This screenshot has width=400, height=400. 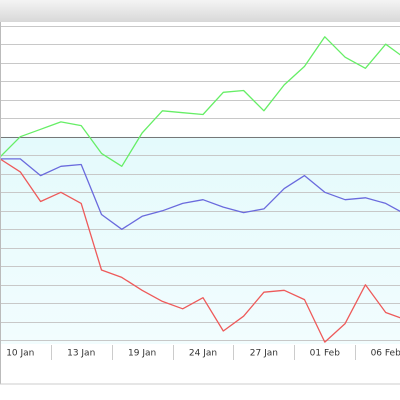 What do you see at coordinates (81, 354) in the screenshot?
I see `x-tick-label: 13 Jan` at bounding box center [81, 354].